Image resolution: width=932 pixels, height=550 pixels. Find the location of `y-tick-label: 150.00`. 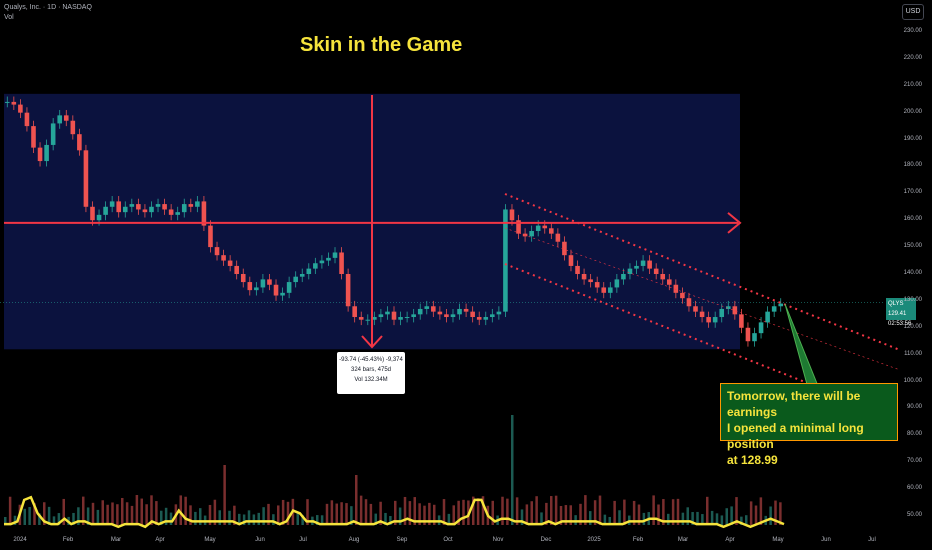

y-tick-label: 150.00 is located at coordinates (912, 246).